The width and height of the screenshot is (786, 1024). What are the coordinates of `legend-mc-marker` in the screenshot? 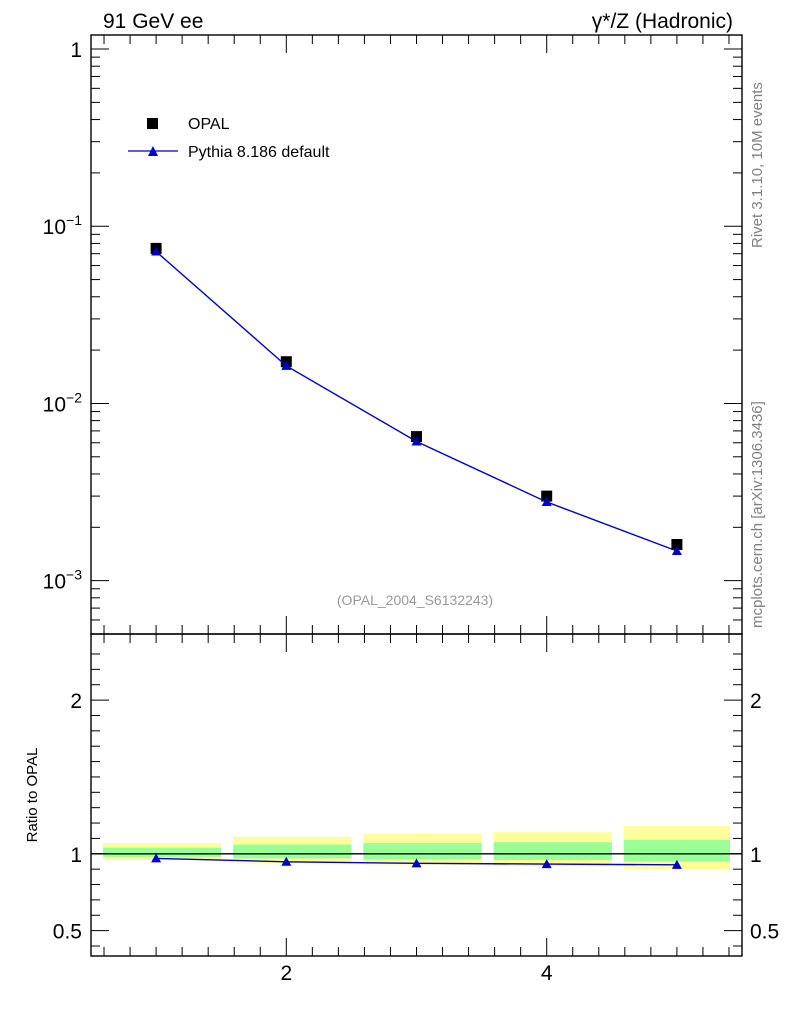 It's located at (153, 151).